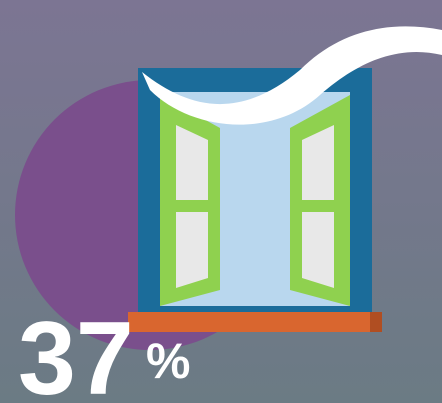  Describe the element at coordinates (76, 352) in the screenshot. I see `stat-number: 37` at that location.